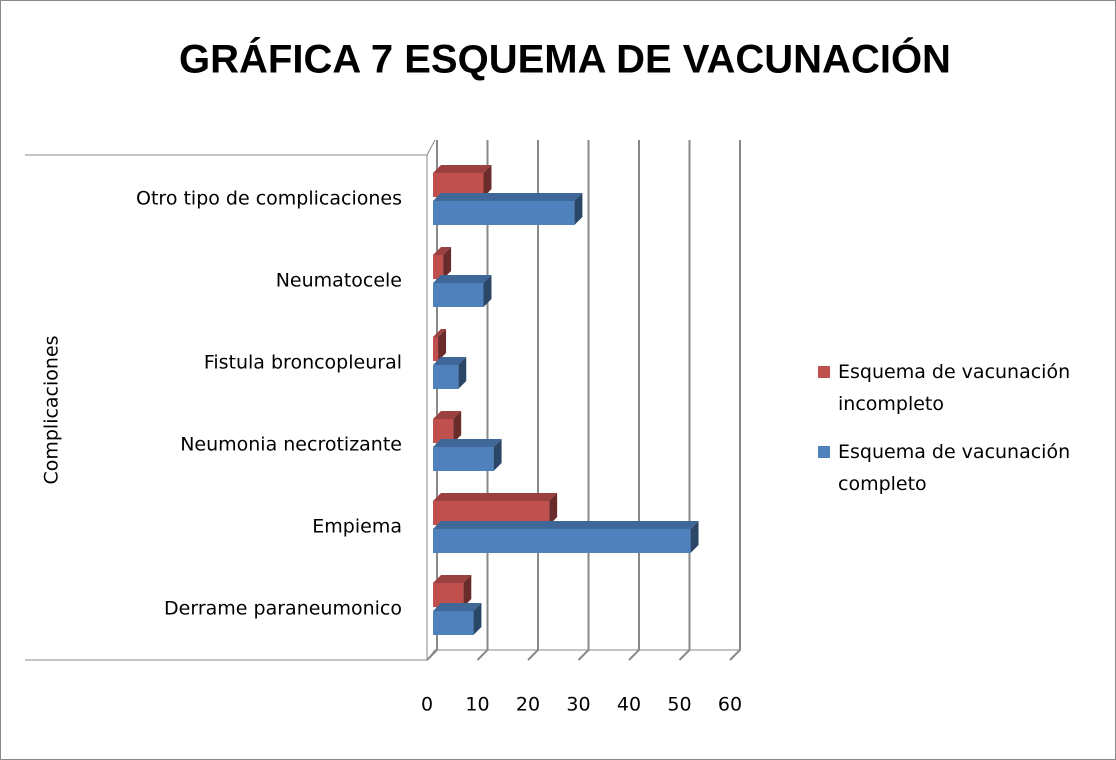  What do you see at coordinates (52, 409) in the screenshot?
I see `y-axis-label: Complicaciones` at bounding box center [52, 409].